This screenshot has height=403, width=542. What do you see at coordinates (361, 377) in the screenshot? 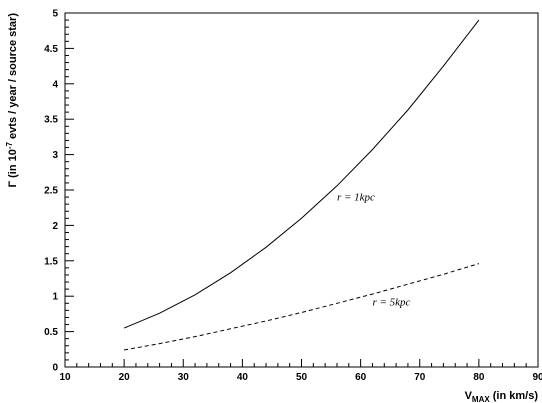
I see `x-tick-label: 60` at bounding box center [361, 377].